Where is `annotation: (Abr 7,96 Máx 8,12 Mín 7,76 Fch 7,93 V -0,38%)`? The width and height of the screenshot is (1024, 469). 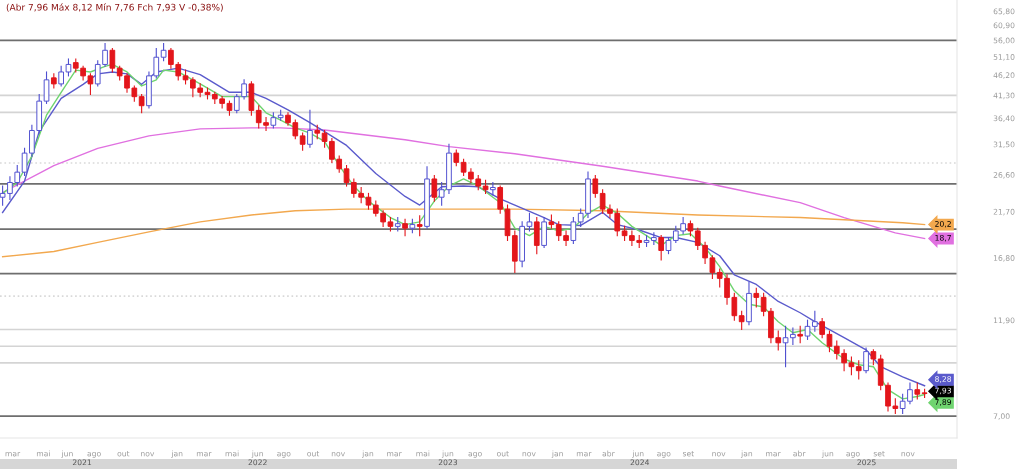
annotation: (Abr 7,96 Máx 8,12 Mín 7,76 Fch 7,93 V -0,38%) is located at coordinates (114, 7).